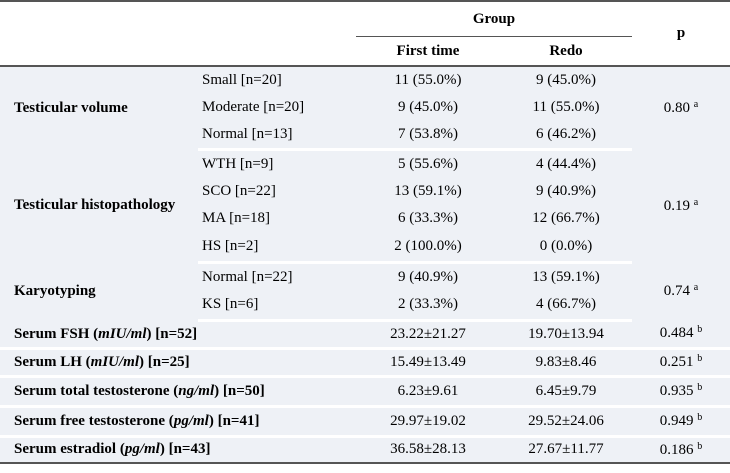 Image resolution: width=730 pixels, height=473 pixels. What do you see at coordinates (428, 392) in the screenshot?
I see `cell-first: 6.23±9.61` at bounding box center [428, 392].